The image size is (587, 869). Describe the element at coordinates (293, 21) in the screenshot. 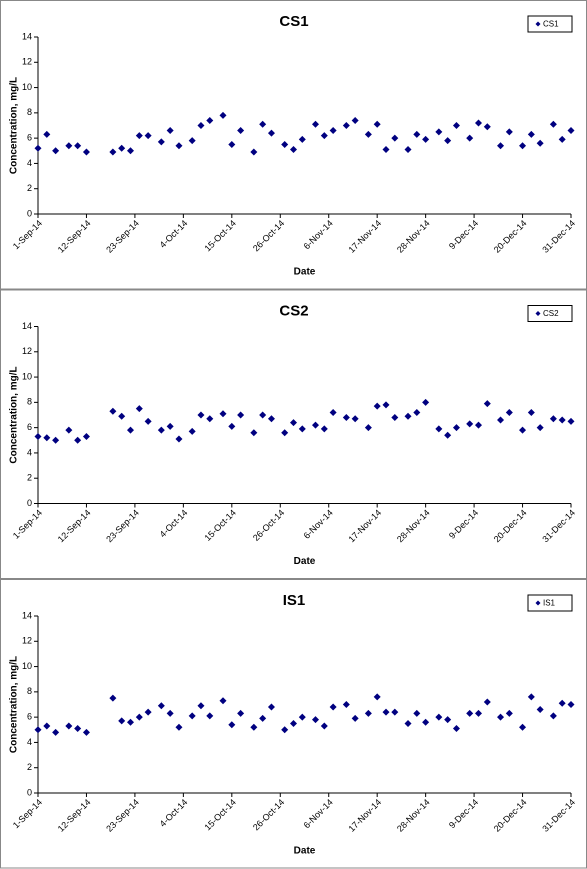

I see `chart-title: CS1` at that location.